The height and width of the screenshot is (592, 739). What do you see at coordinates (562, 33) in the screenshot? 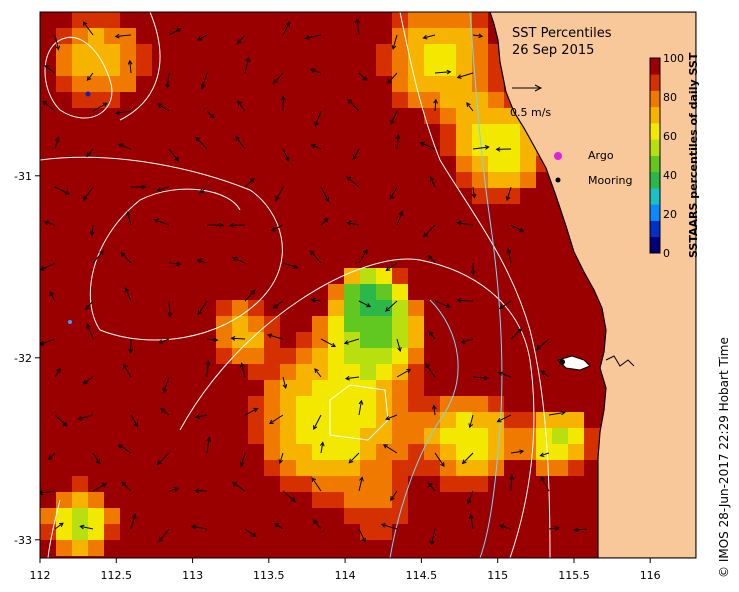
I see `map-title: SST Percentiles` at bounding box center [562, 33].